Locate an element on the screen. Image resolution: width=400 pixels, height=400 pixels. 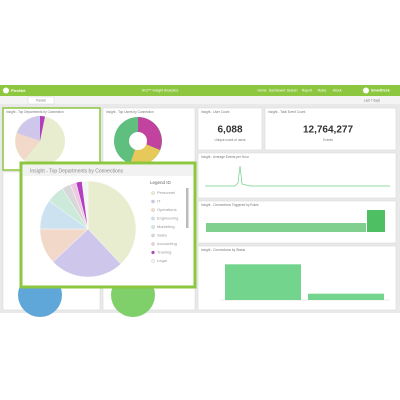
logo: FlexNet is located at coordinates (18, 90).